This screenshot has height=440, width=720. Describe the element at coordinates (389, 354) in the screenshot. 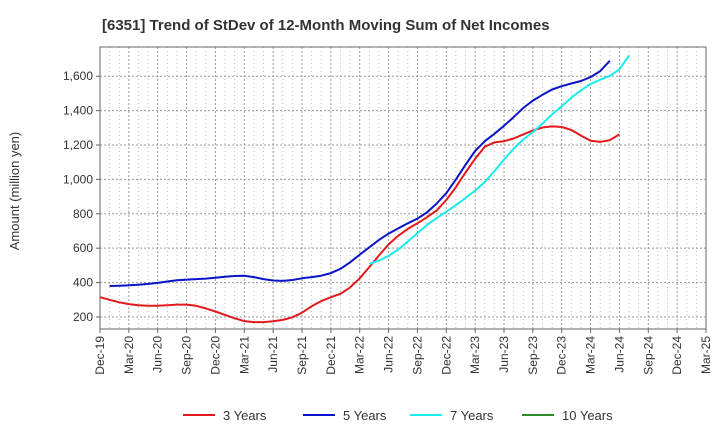

I see `x-tick-label: Jun-22` at that location.